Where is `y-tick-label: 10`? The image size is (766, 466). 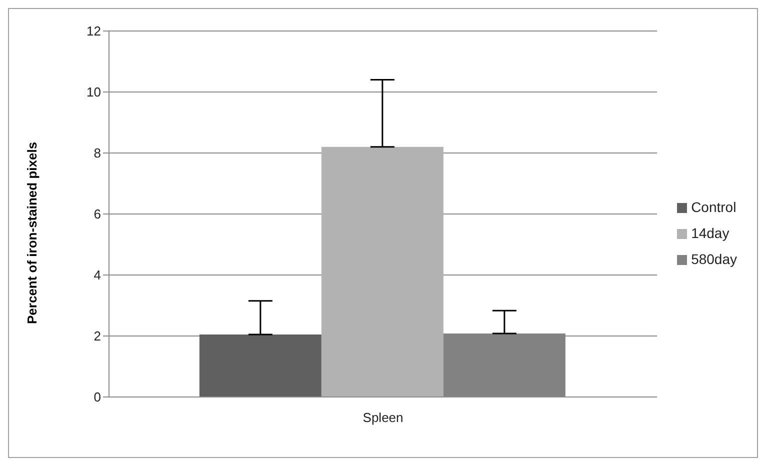
y-tick-label: 10 is located at coordinates (93, 92).